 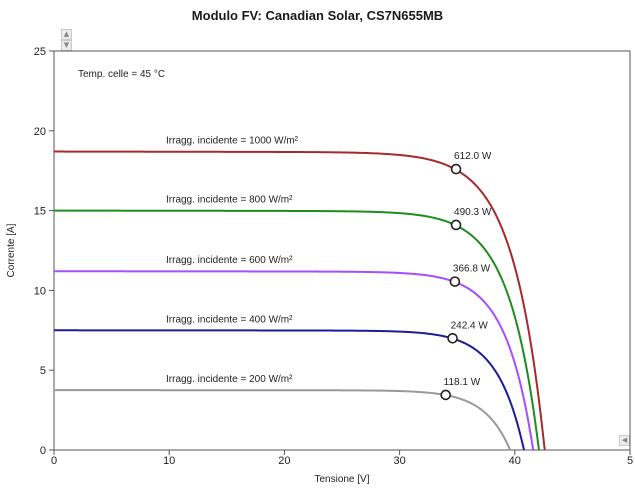 I want to click on mpp-power-label: 118.1 W, so click(x=462, y=382).